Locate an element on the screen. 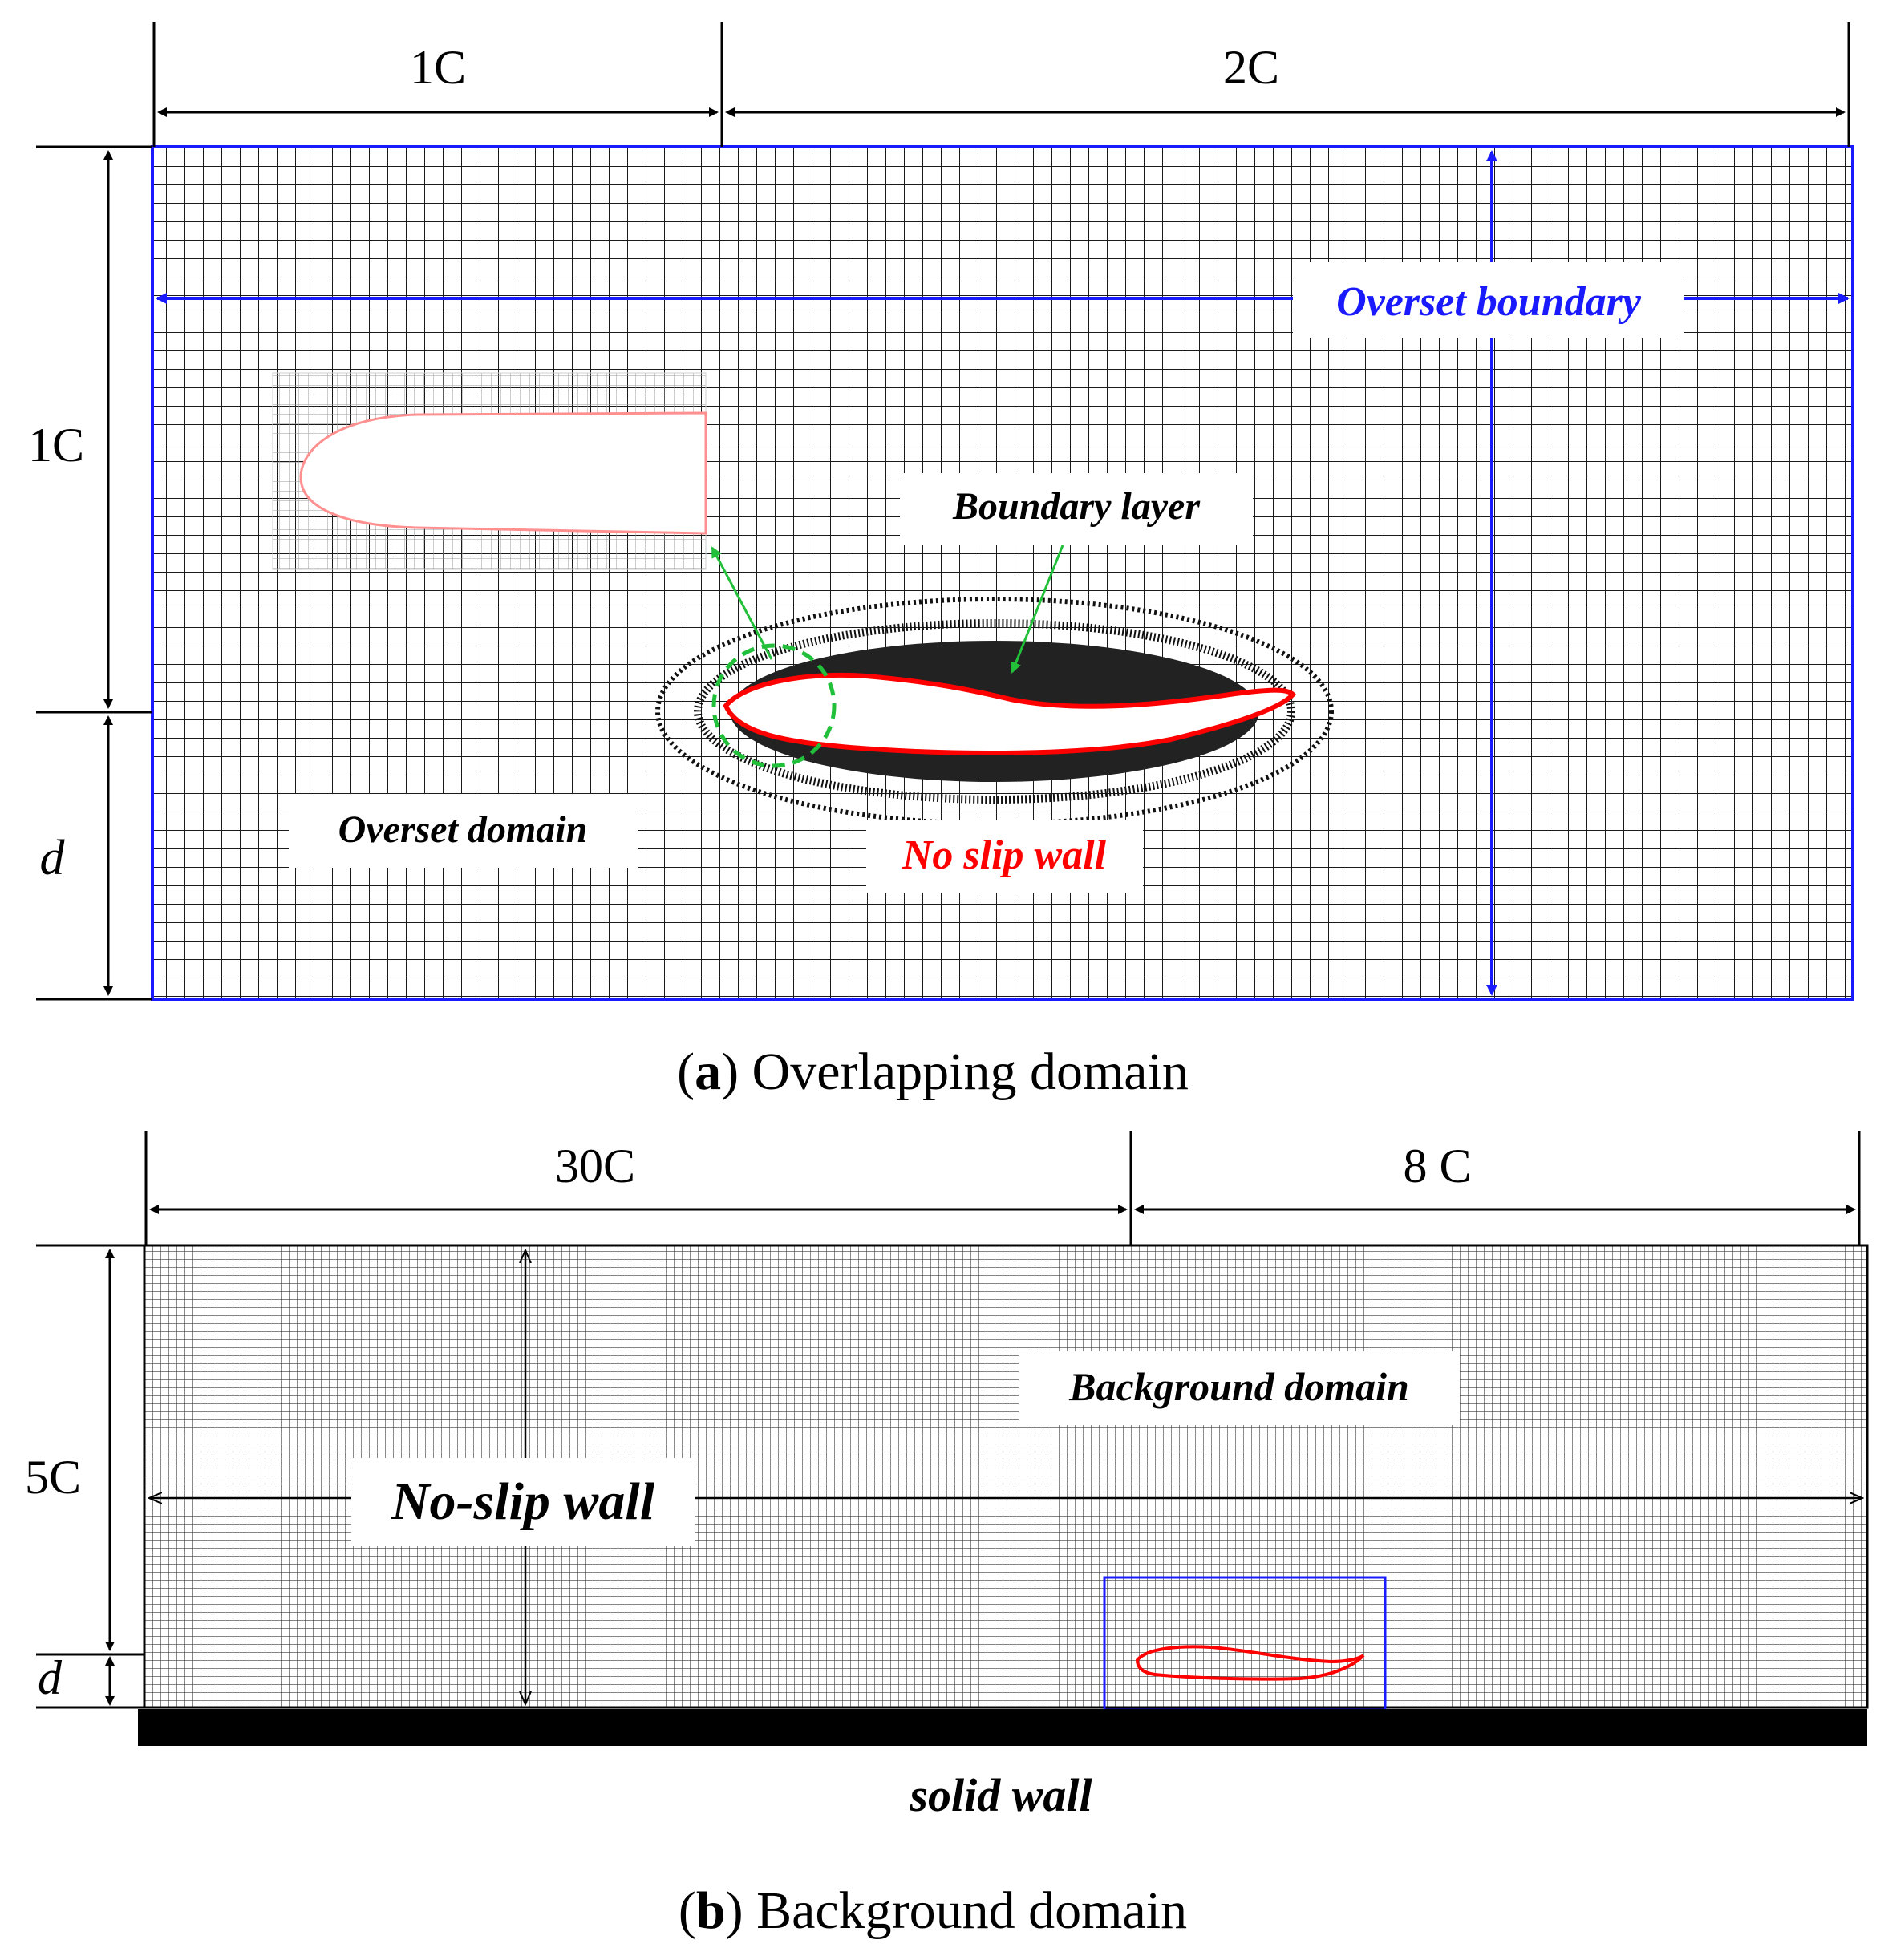 Image resolution: width=1880 pixels, height=1960 pixels. dimension-top-b is located at coordinates (1002, 1188).